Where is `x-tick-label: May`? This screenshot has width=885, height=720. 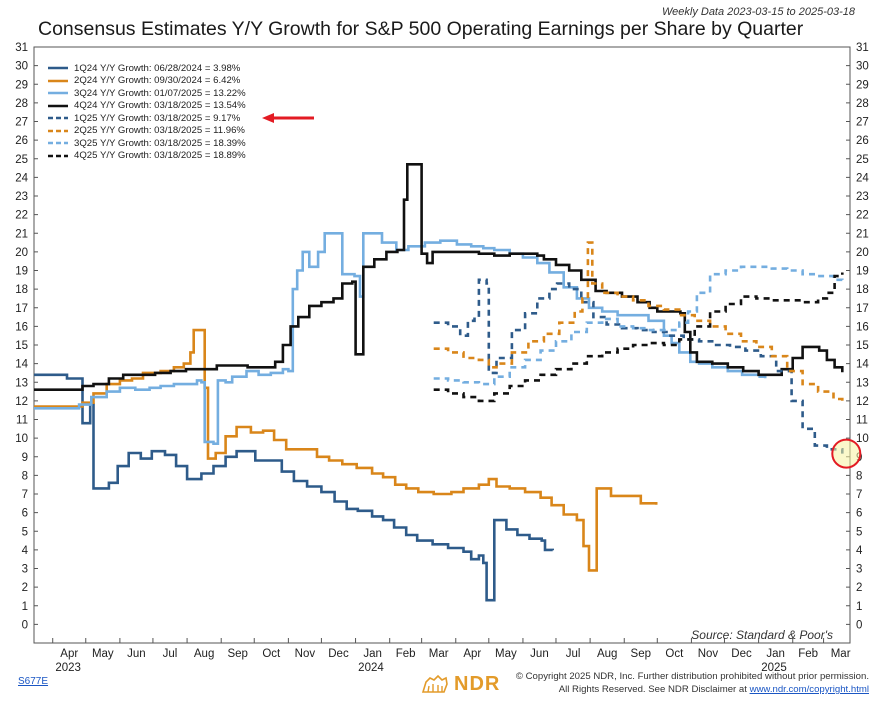
x-tick-label: May is located at coordinates (506, 654).